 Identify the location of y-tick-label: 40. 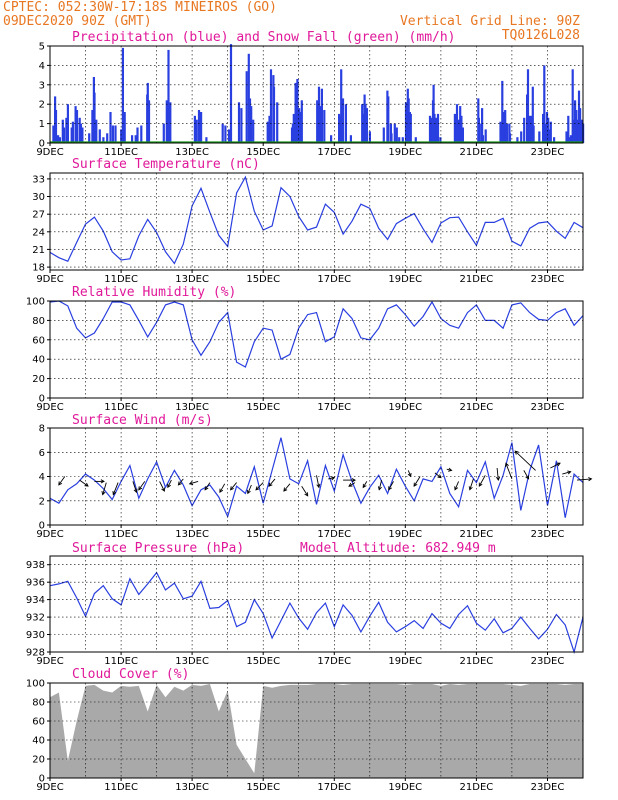
(38, 360).